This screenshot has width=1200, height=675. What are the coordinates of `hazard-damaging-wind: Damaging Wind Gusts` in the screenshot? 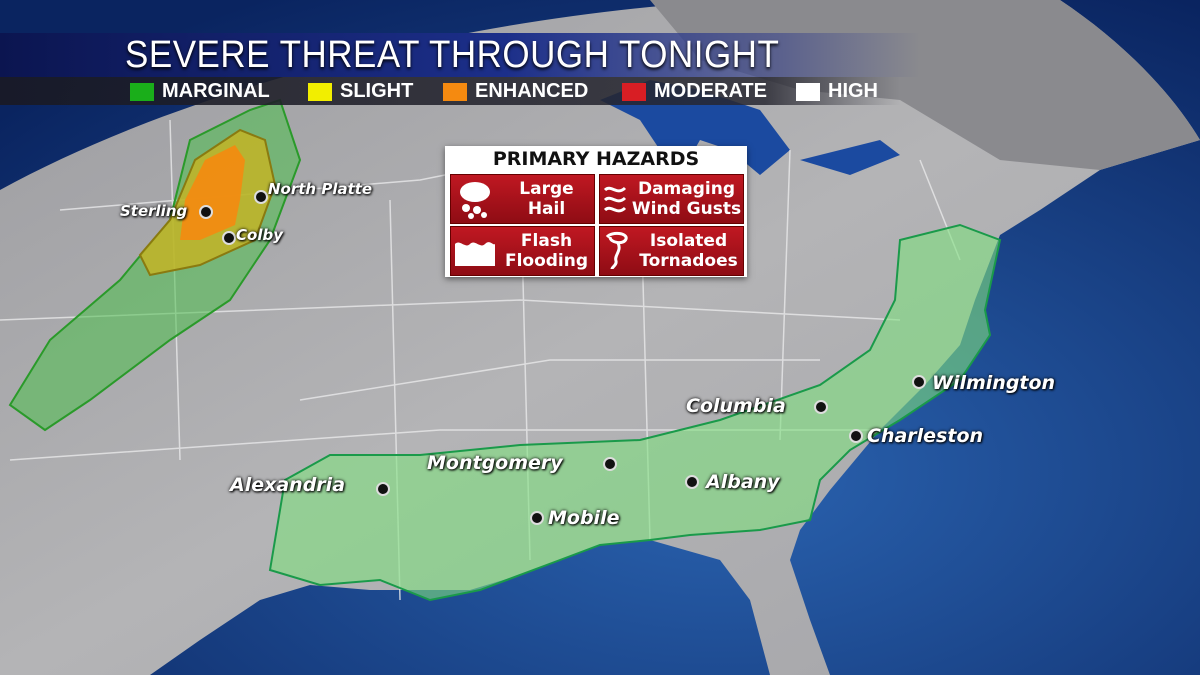 It's located at (671, 199).